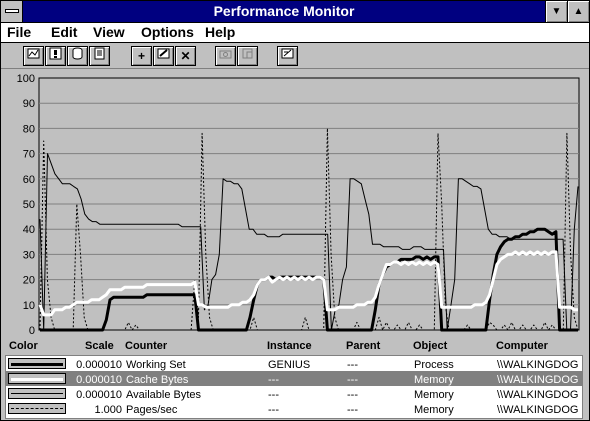  I want to click on minimize-button: ▼, so click(556, 11).